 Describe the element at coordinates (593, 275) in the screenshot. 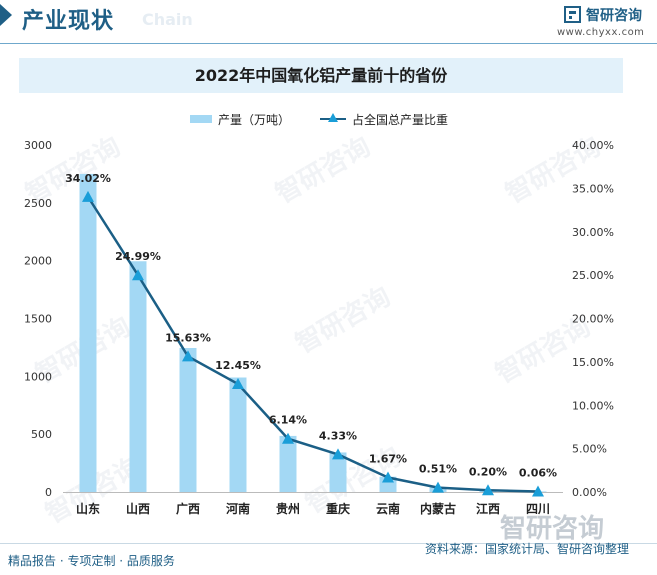

I see `y-right-tick-label: 25.00%` at that location.